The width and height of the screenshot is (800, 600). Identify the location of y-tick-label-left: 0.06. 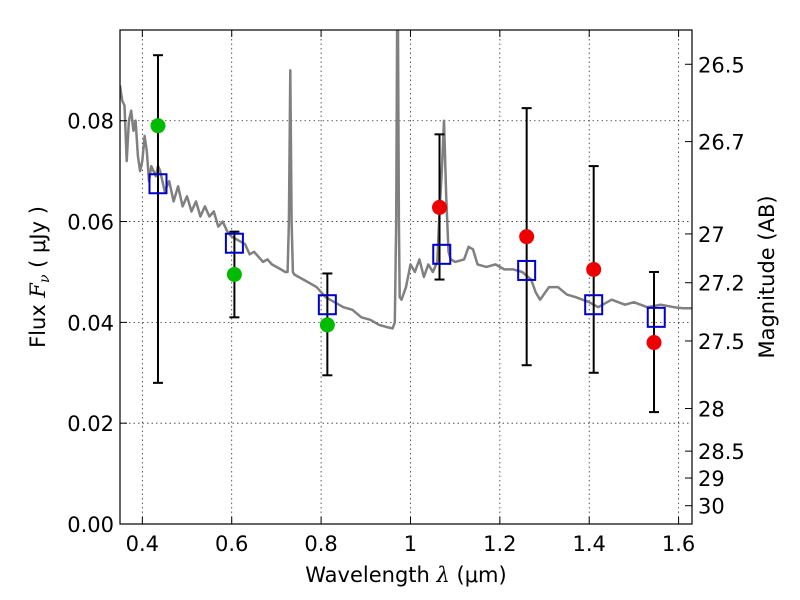
(90, 223).